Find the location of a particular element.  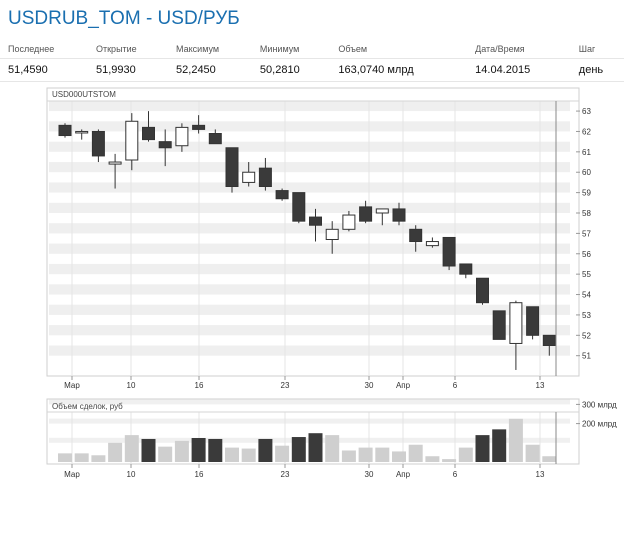

volume-x-tick-label: 30 is located at coordinates (369, 474).